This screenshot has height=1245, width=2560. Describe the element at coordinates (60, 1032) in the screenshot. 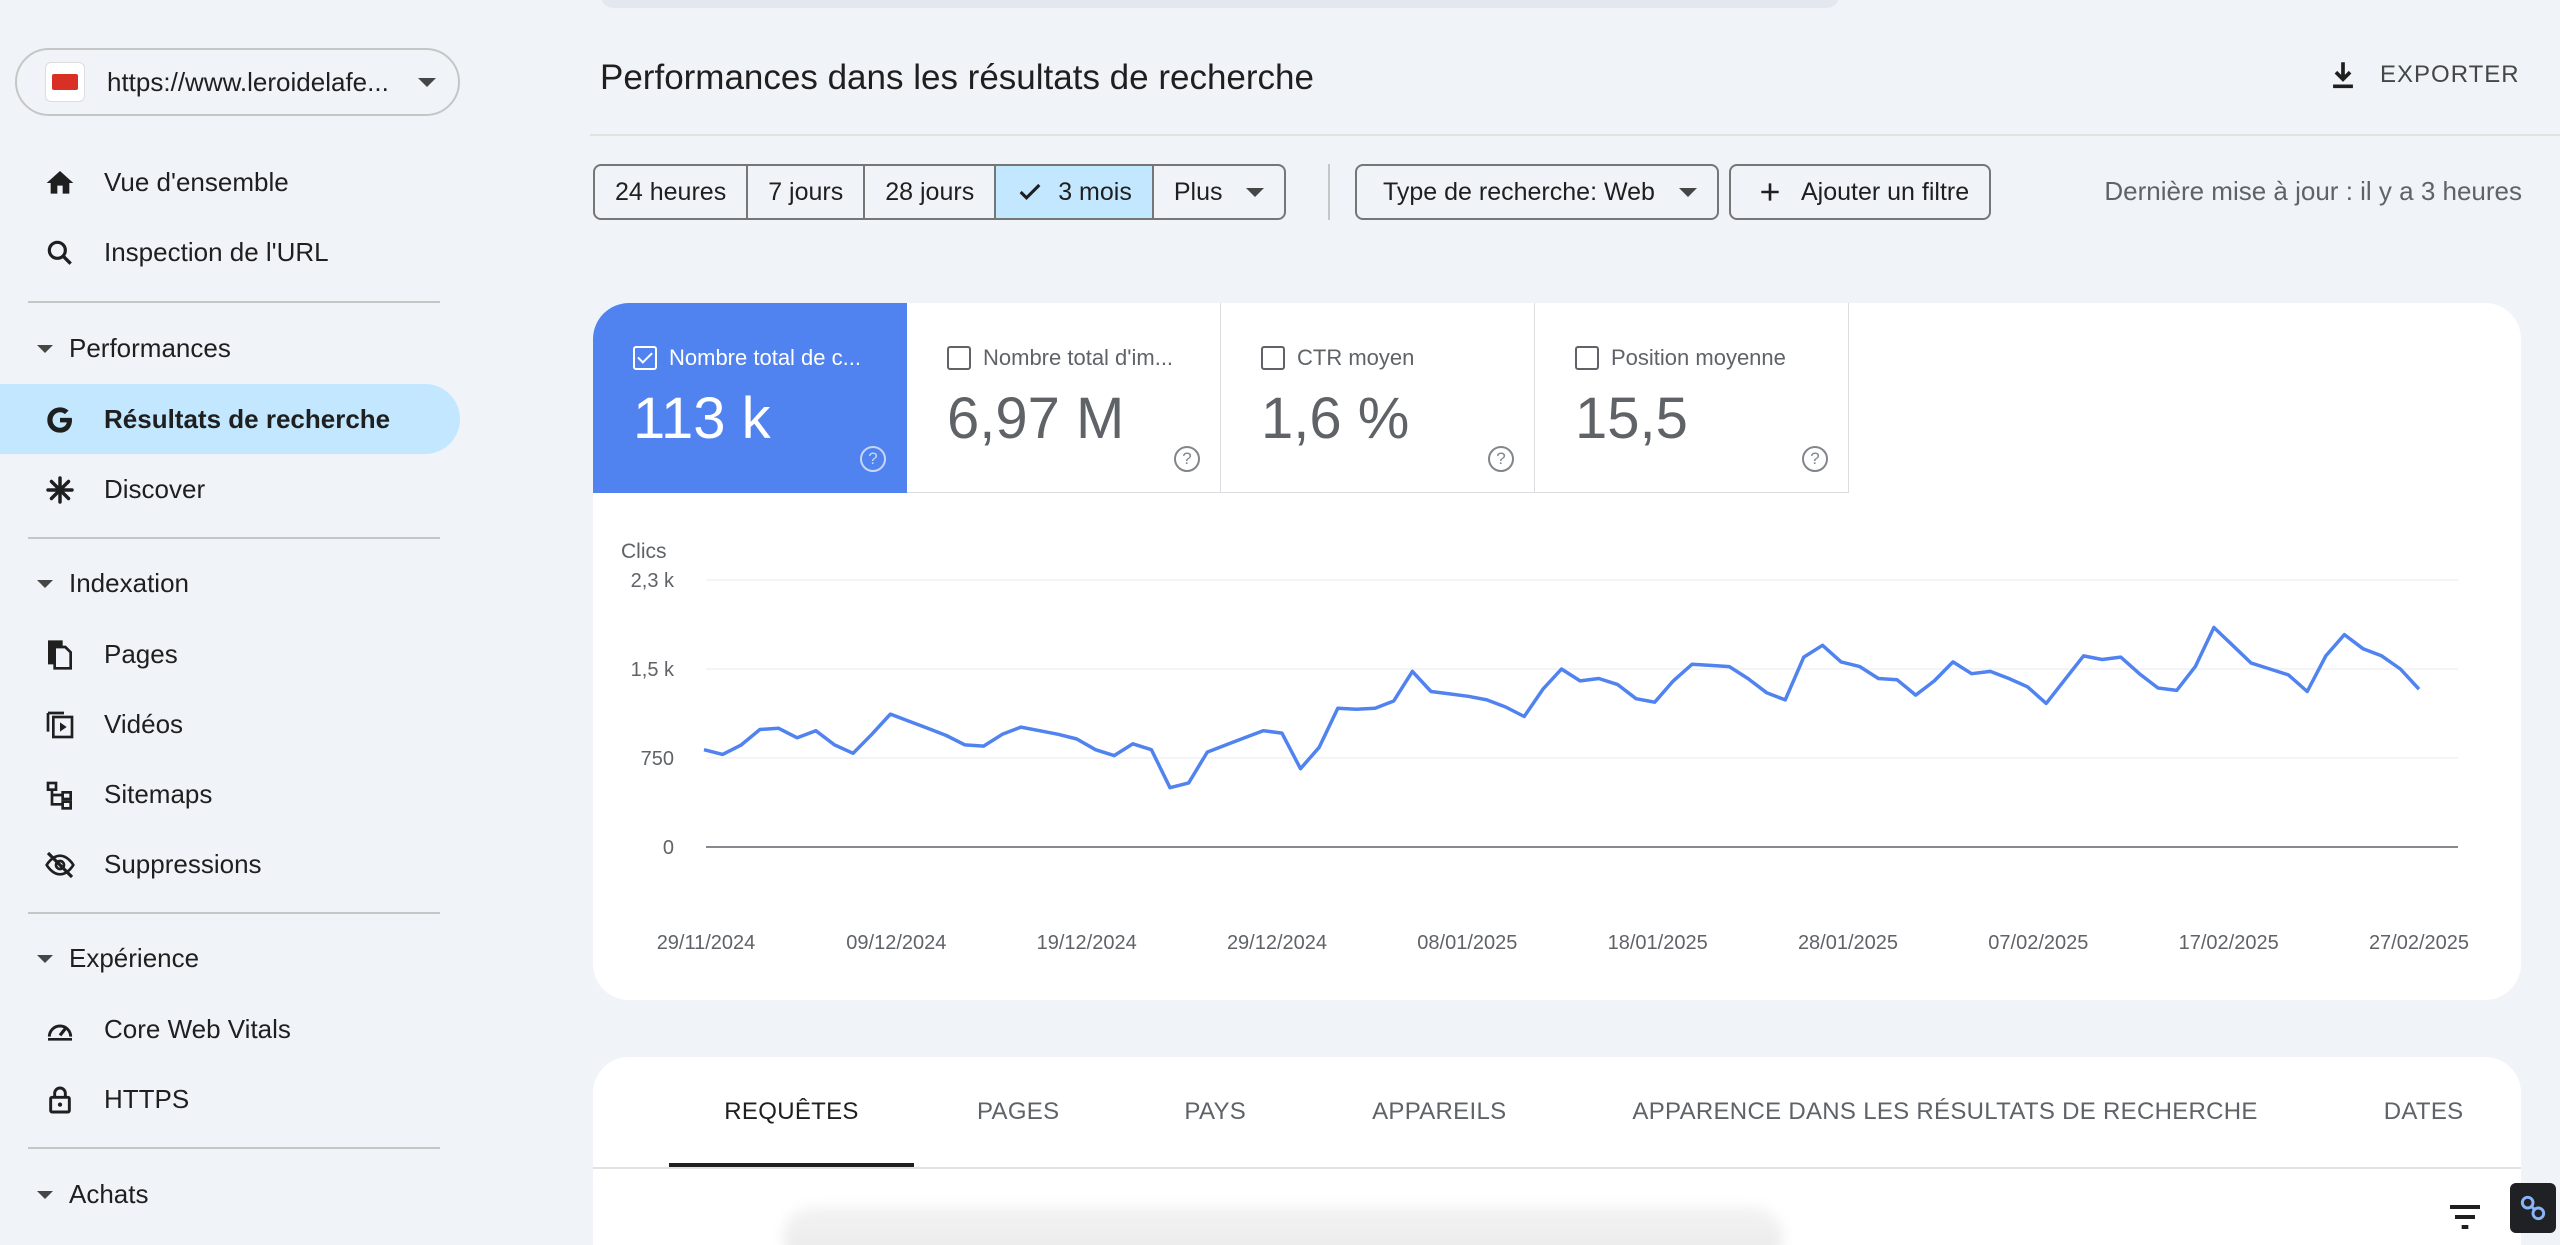

I see `gauge-icon` at that location.